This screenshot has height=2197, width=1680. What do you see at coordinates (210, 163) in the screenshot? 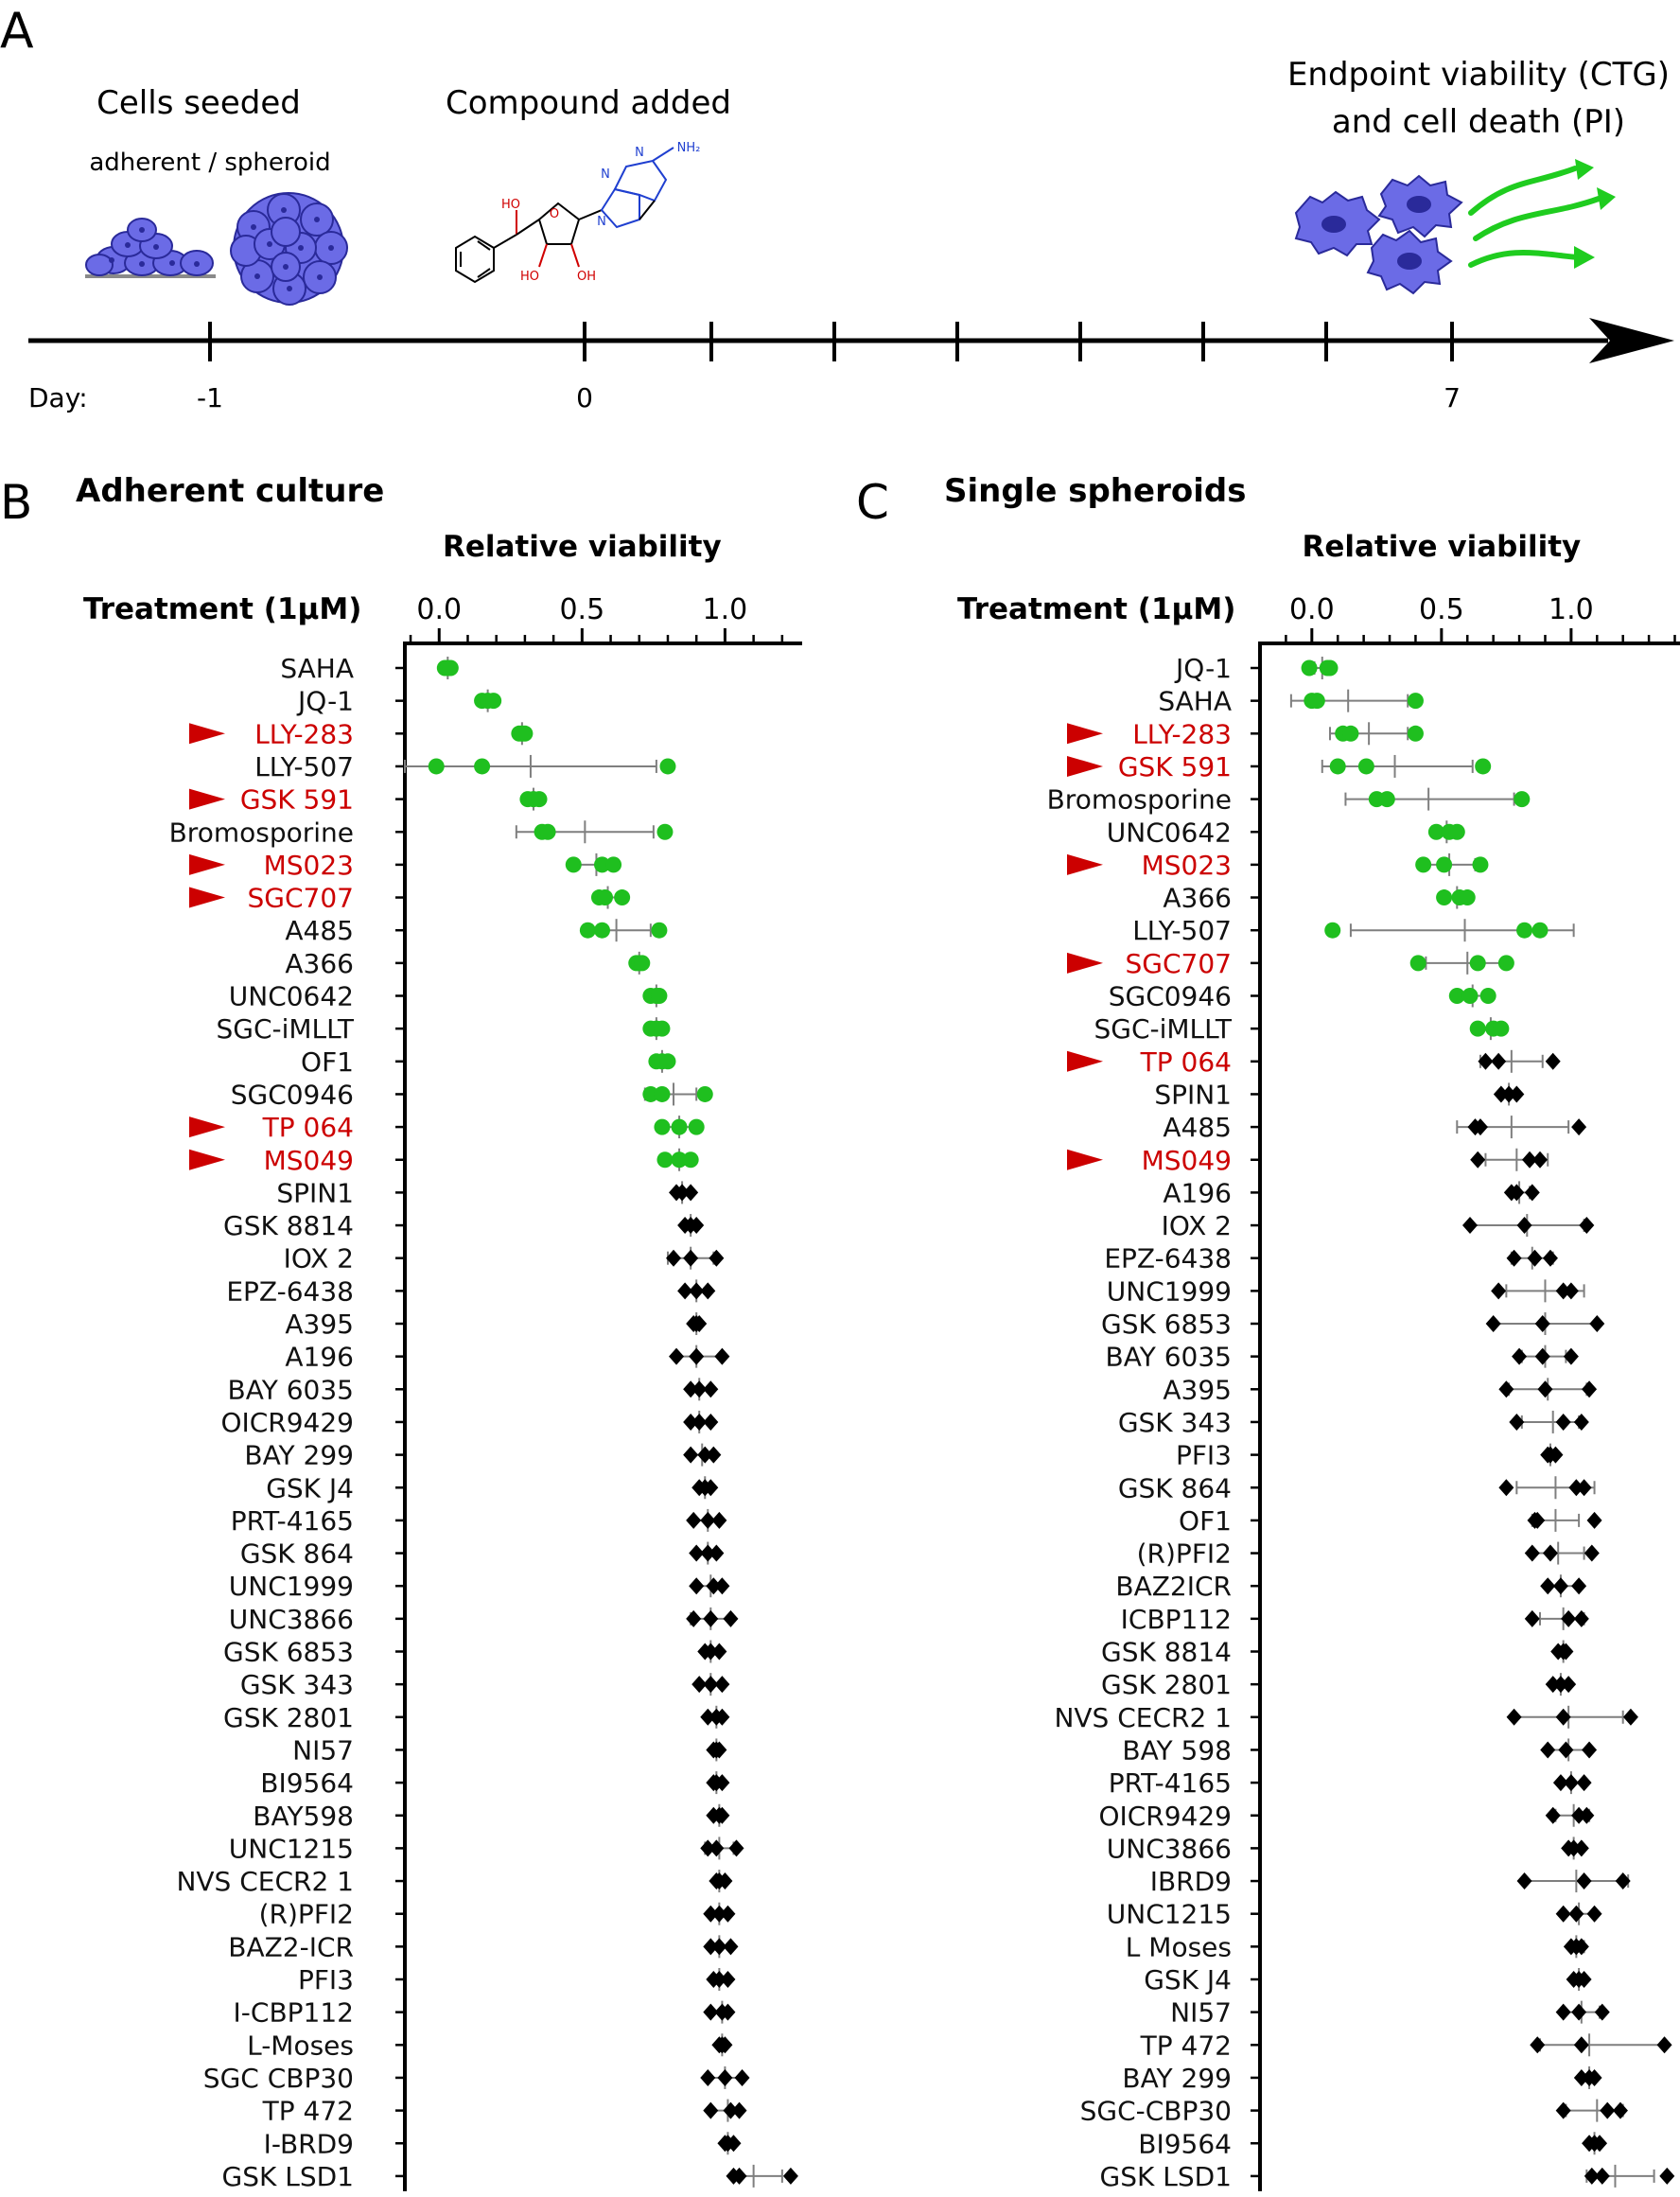
I see `cells-seeded-subtitle: adherent / spheroid` at bounding box center [210, 163].